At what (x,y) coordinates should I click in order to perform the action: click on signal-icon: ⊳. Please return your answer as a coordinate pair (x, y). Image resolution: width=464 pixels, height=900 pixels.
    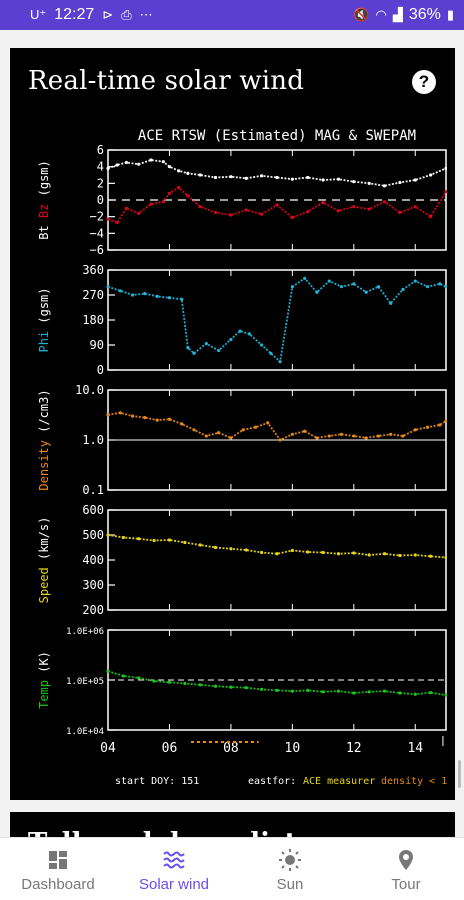
    Looking at the image, I should click on (108, 14).